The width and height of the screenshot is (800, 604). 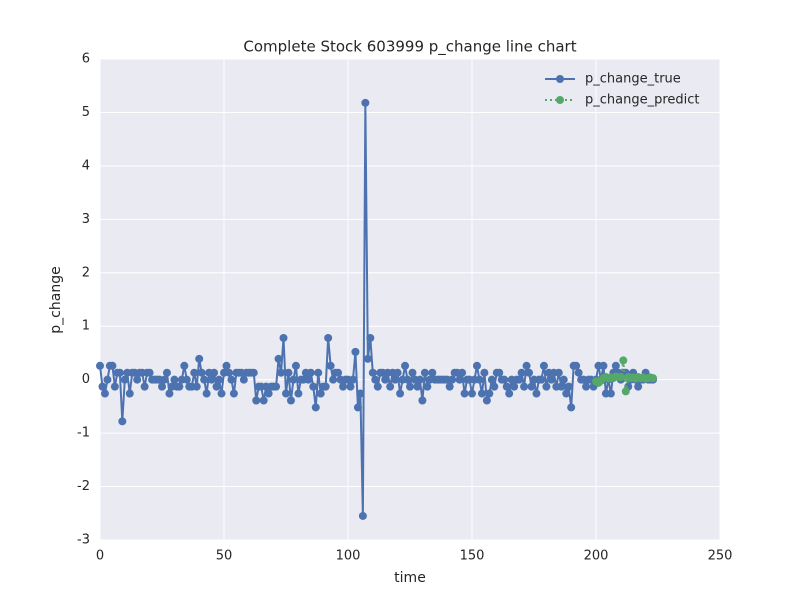 I want to click on y-tick-label: -3, so click(x=83, y=540).